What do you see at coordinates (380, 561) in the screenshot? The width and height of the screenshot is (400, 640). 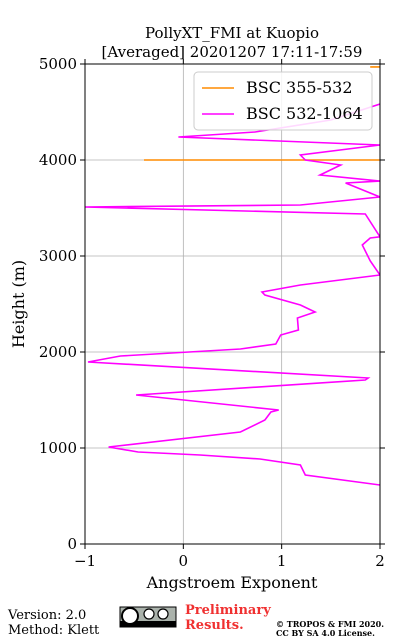 I see `x-tick-label: 2` at bounding box center [380, 561].